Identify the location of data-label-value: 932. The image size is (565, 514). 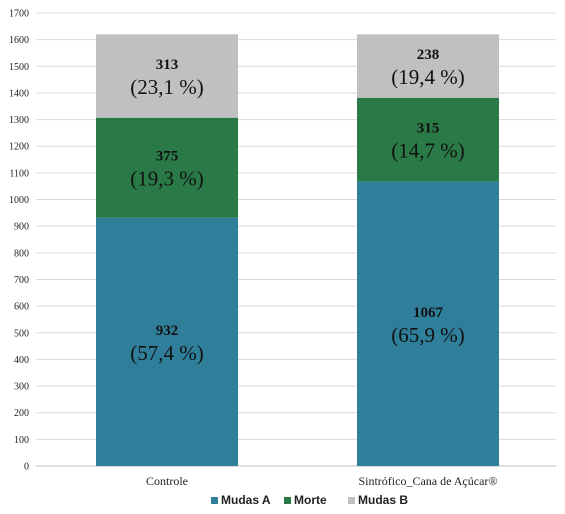
(167, 331).